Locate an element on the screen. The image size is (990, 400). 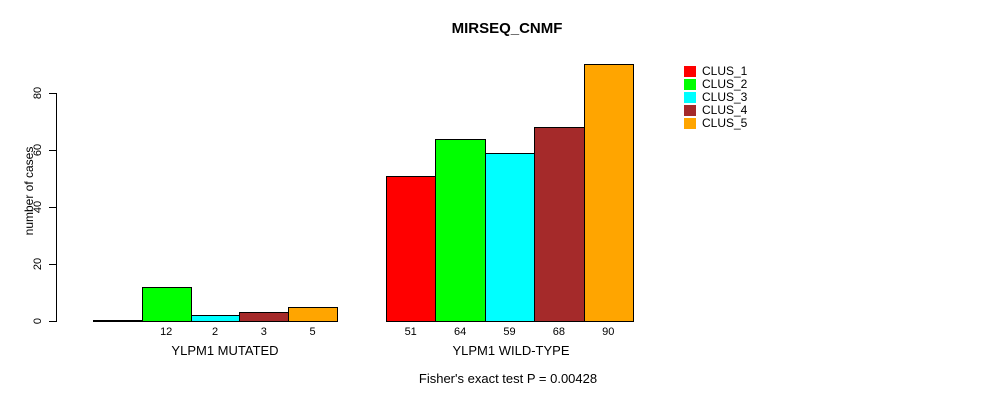
legend-item: CLUS_5 is located at coordinates (715, 123).